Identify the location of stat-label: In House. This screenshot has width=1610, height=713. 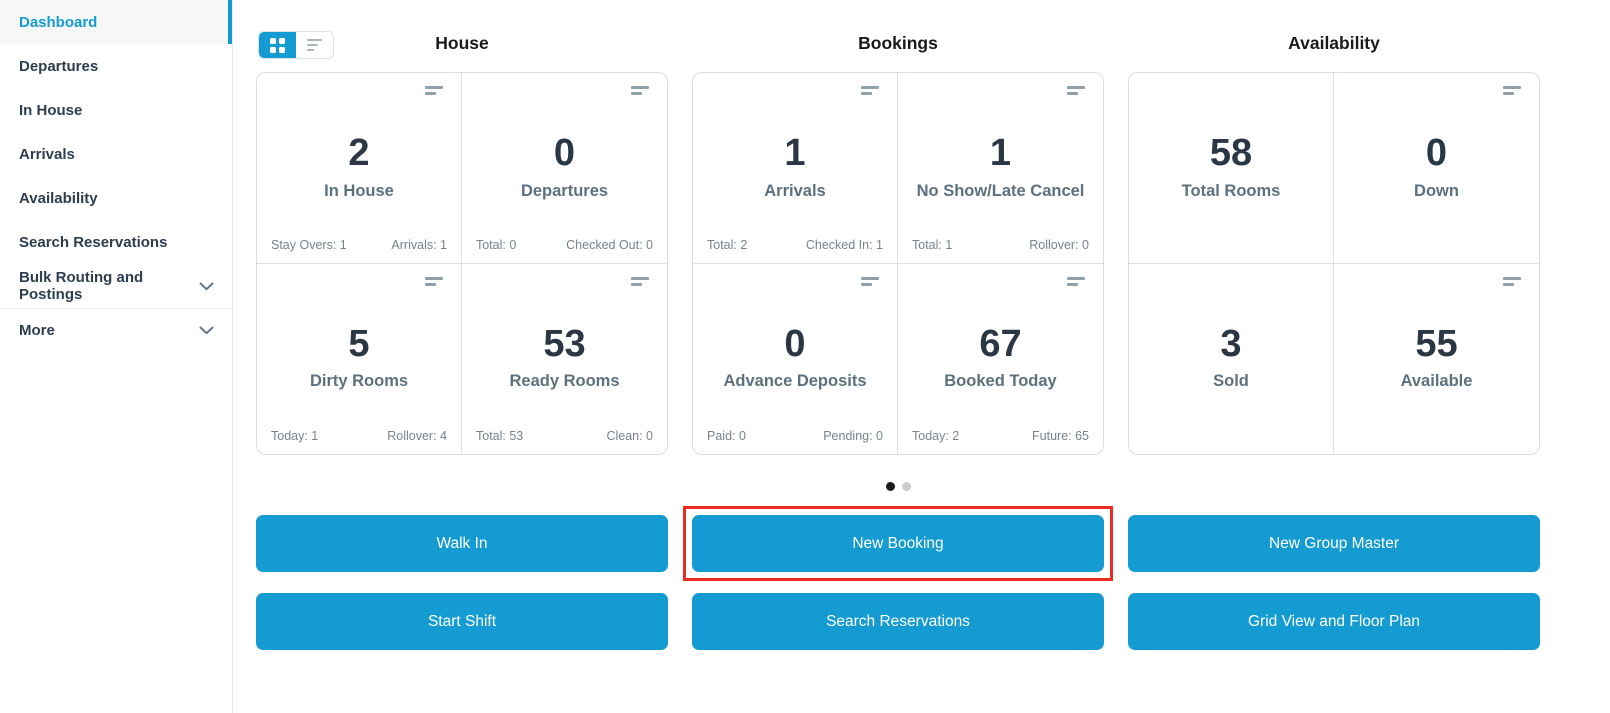
(359, 190).